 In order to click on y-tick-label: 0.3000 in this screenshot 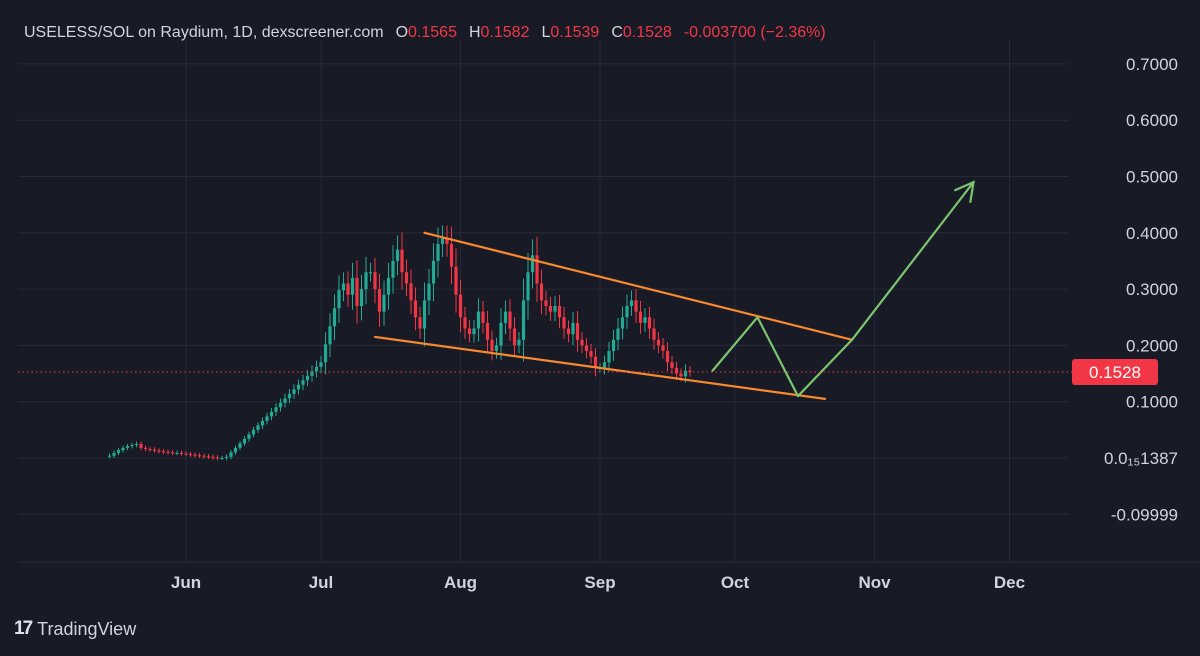, I will do `click(1152, 289)`.